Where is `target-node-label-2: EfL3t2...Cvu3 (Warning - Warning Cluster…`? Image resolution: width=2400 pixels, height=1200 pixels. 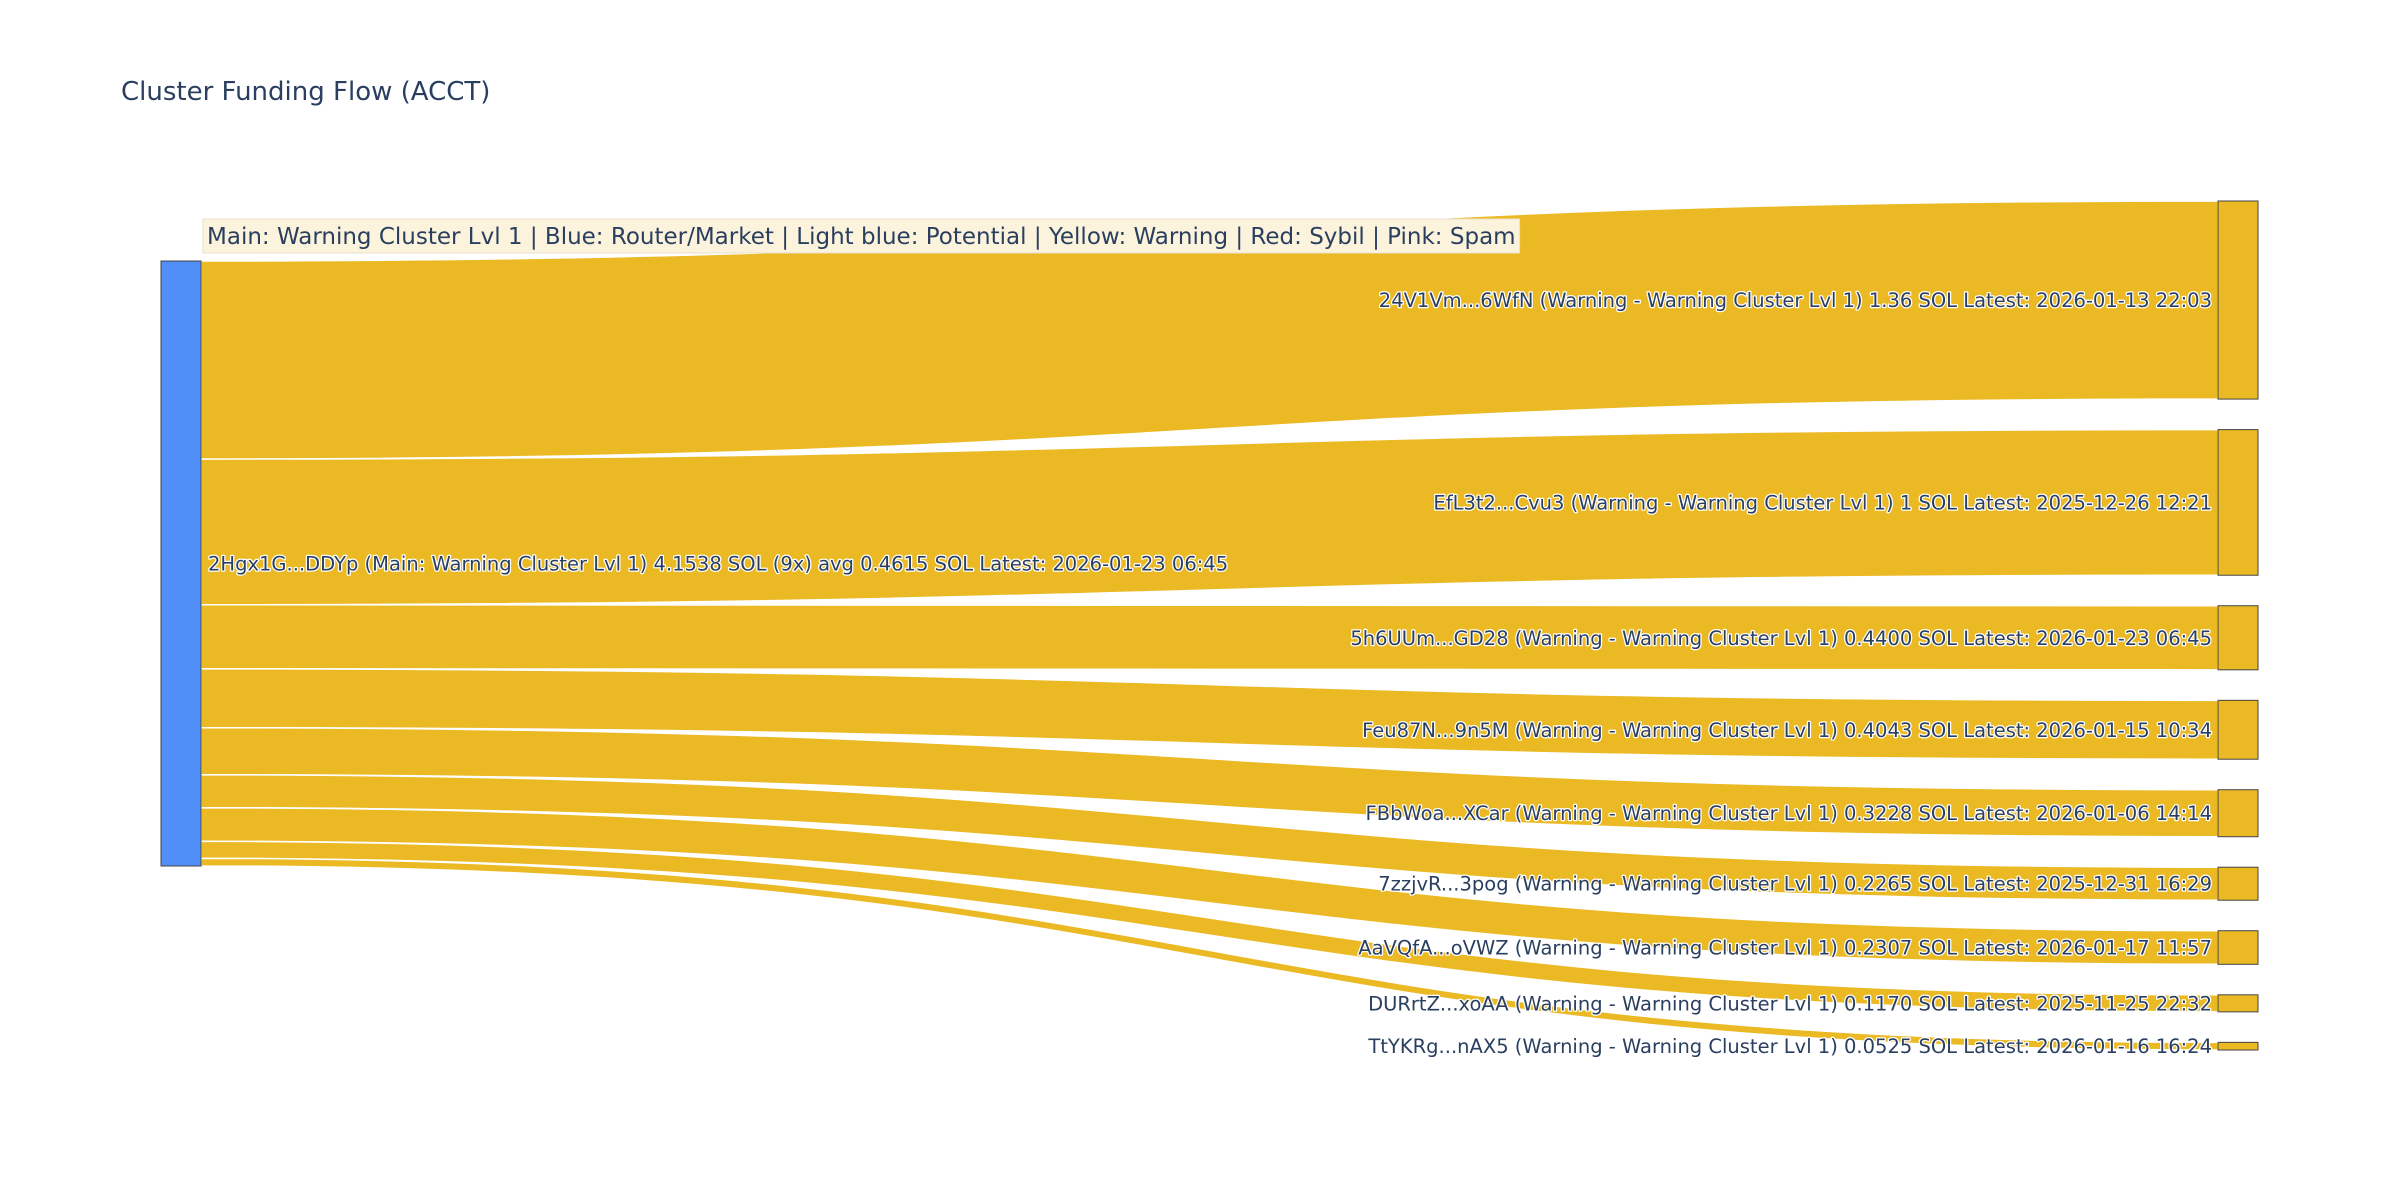 target-node-label-2: EfL3t2...Cvu3 (Warning - Warning Cluster… is located at coordinates (1822, 502).